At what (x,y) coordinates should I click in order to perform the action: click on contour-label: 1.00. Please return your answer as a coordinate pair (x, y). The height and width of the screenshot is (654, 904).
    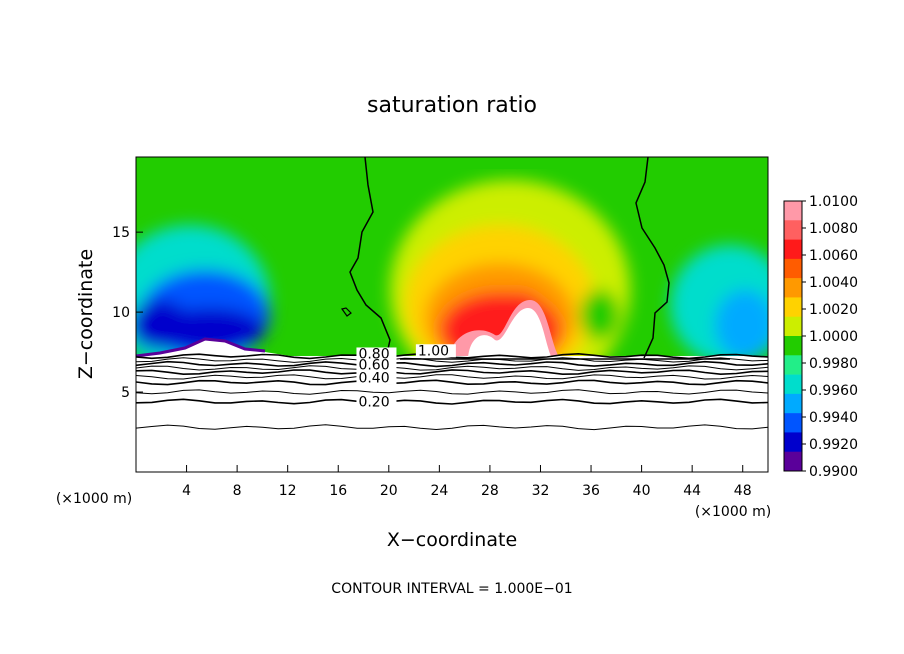
    Looking at the image, I should click on (433, 351).